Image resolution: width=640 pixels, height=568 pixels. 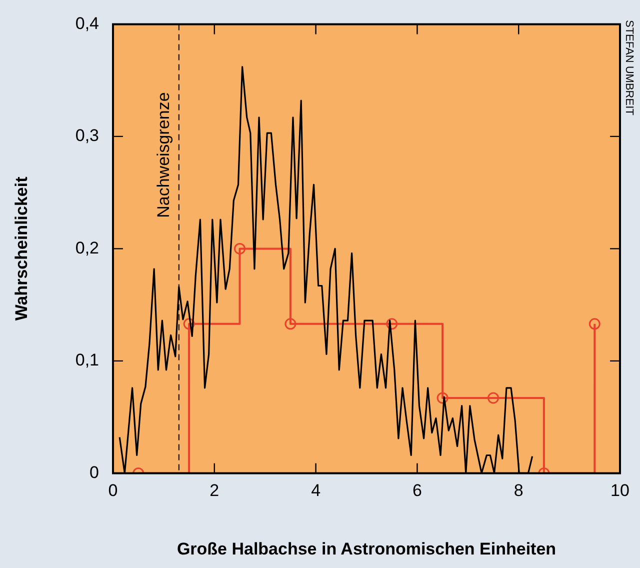 I want to click on y-tick-label: 0,4, so click(x=87, y=23).